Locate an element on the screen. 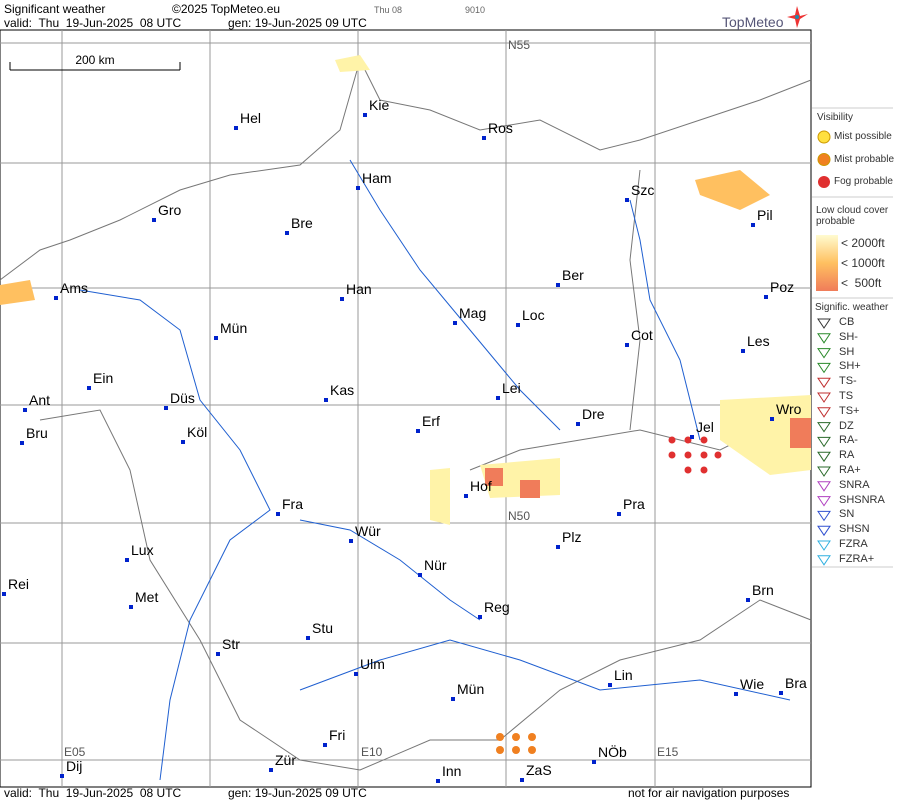  legend-item: SH is located at coordinates (847, 351).